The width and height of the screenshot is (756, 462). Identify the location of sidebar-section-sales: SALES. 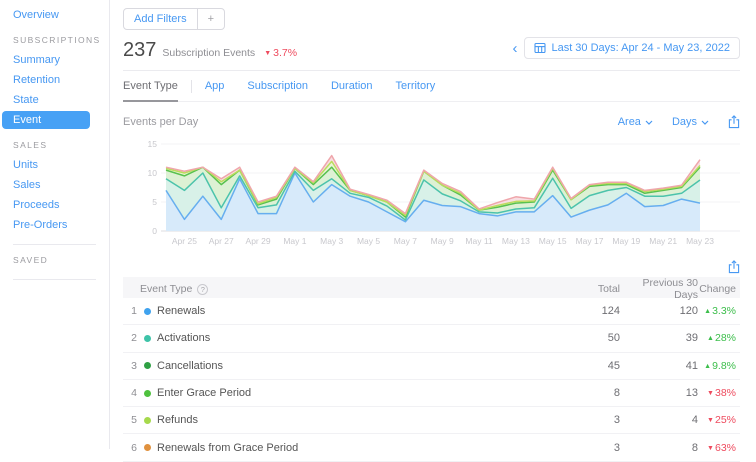
(54, 142).